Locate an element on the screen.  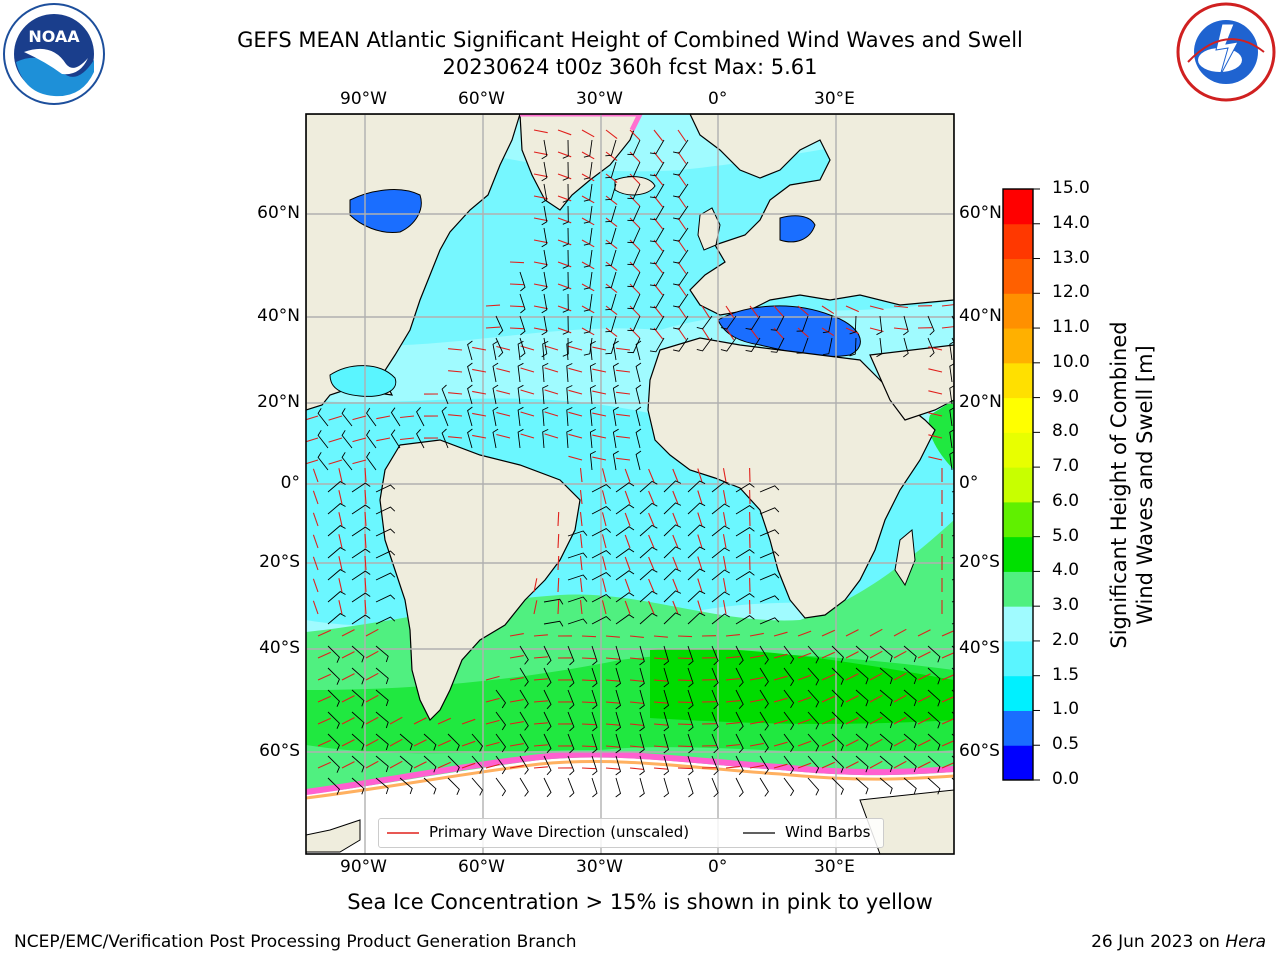
colorbar-frame is located at coordinates (1018, 484).